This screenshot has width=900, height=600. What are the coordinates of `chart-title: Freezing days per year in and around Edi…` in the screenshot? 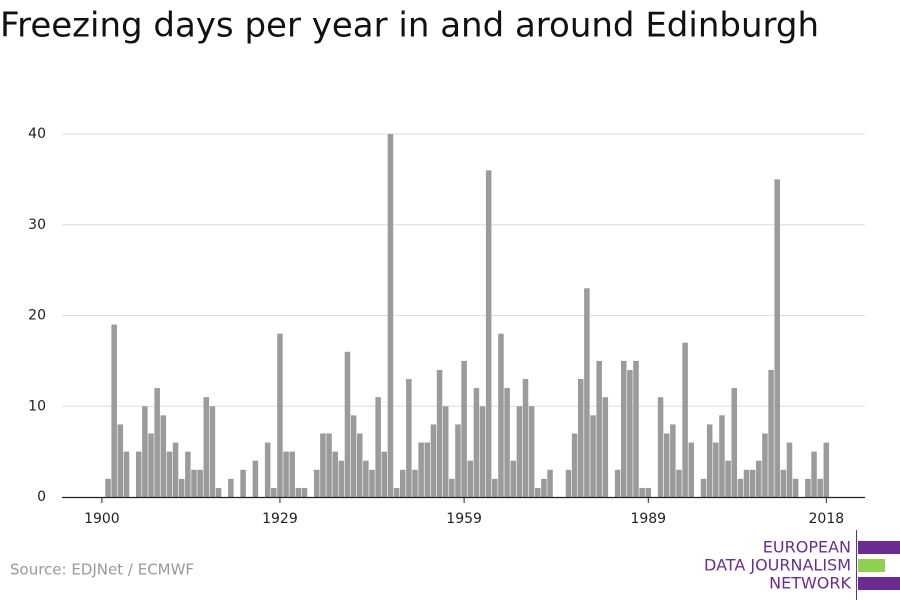 It's located at (409, 26).